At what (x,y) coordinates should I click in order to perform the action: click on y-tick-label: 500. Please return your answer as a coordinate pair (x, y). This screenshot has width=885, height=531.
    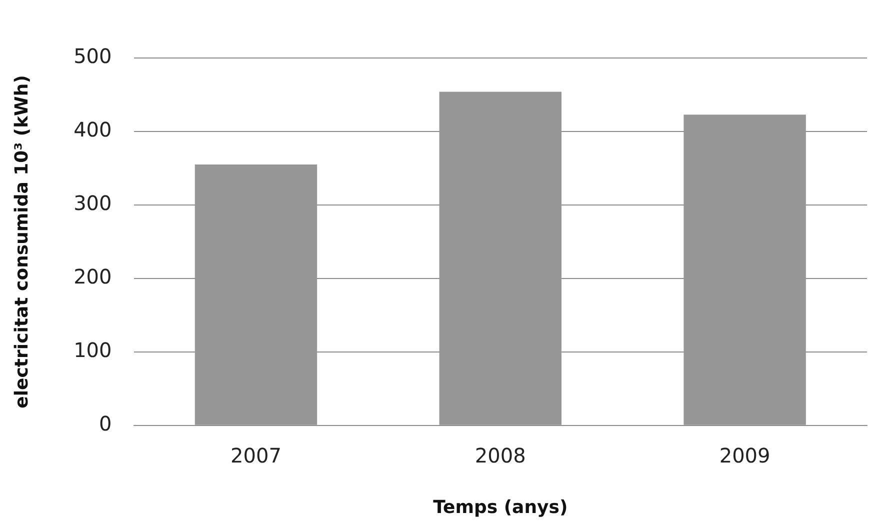
    Looking at the image, I should click on (93, 56).